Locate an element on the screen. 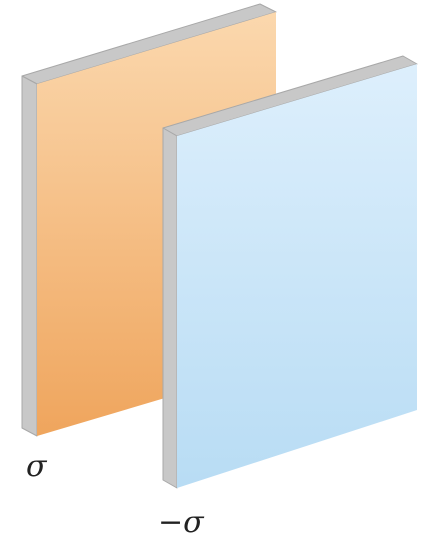 This screenshot has height=540, width=430. negative-charge-label: −σ is located at coordinates (181, 522).